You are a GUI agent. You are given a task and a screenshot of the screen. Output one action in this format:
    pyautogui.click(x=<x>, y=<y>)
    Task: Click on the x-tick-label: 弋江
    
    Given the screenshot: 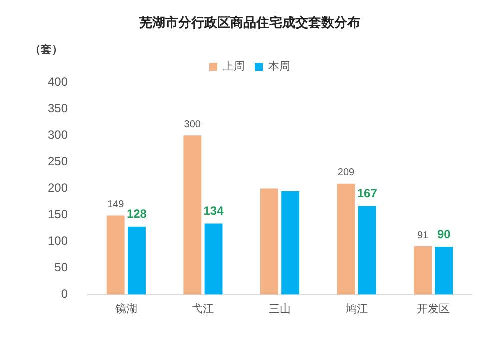 What is the action you would take?
    pyautogui.click(x=203, y=309)
    